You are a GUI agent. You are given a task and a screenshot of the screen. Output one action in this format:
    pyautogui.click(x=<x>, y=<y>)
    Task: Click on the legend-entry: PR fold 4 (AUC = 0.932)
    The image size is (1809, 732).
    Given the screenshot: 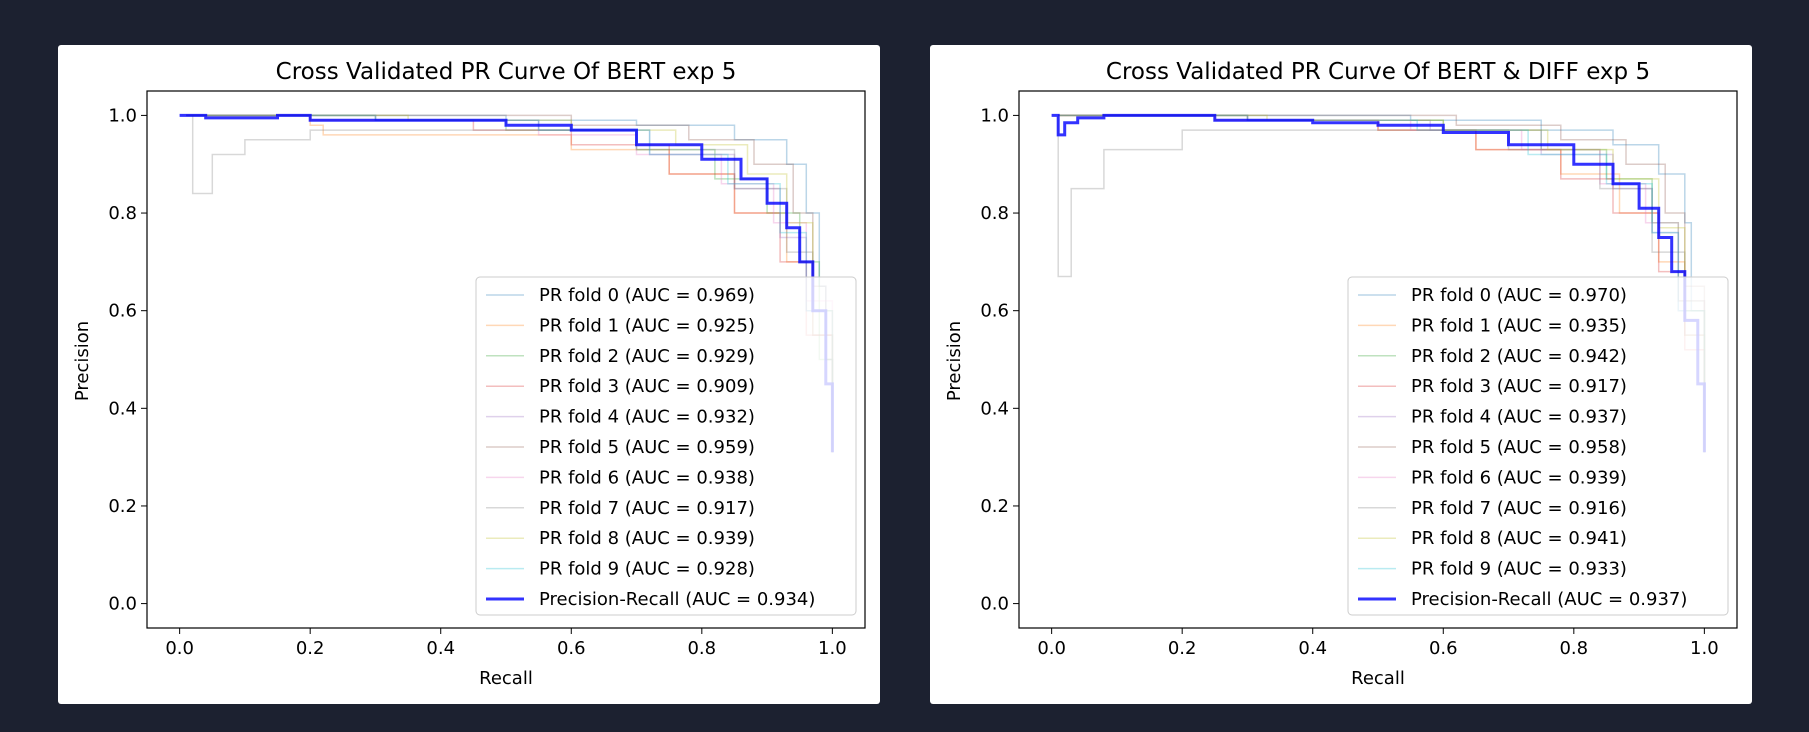 What is the action you would take?
    pyautogui.click(x=647, y=417)
    